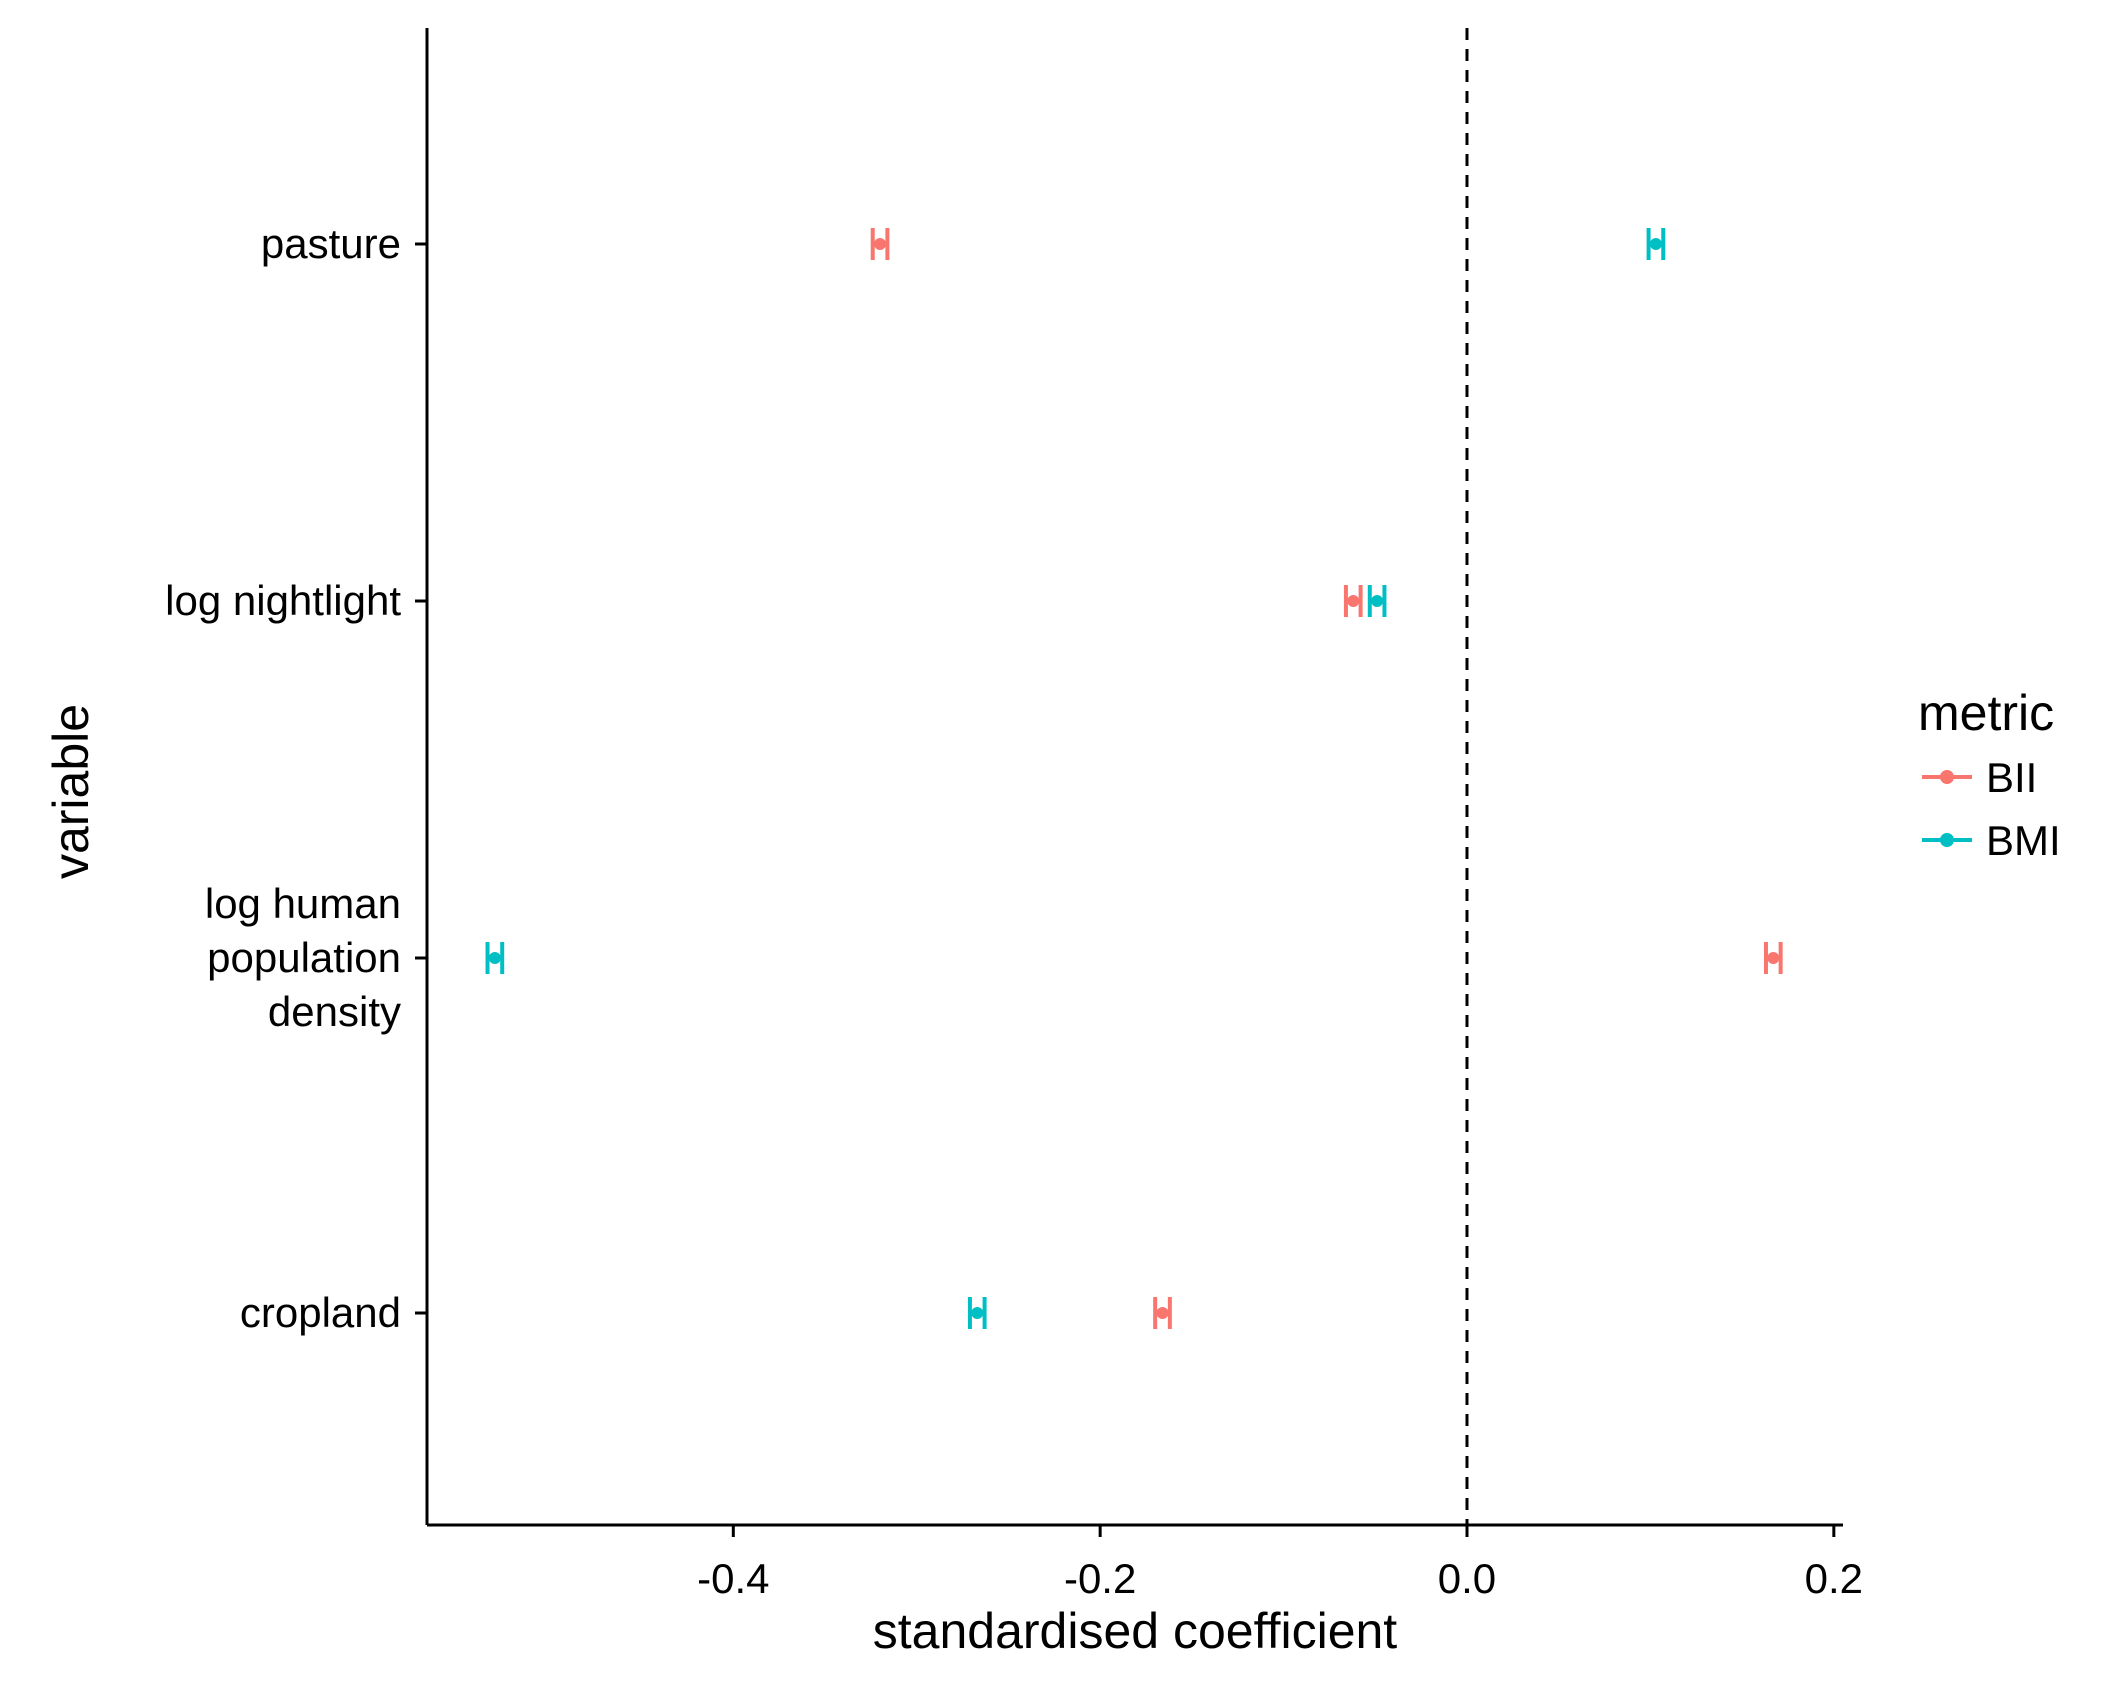 The image size is (2103, 1681). Describe the element at coordinates (304, 957) in the screenshot. I see `y-tick-label: population` at that location.